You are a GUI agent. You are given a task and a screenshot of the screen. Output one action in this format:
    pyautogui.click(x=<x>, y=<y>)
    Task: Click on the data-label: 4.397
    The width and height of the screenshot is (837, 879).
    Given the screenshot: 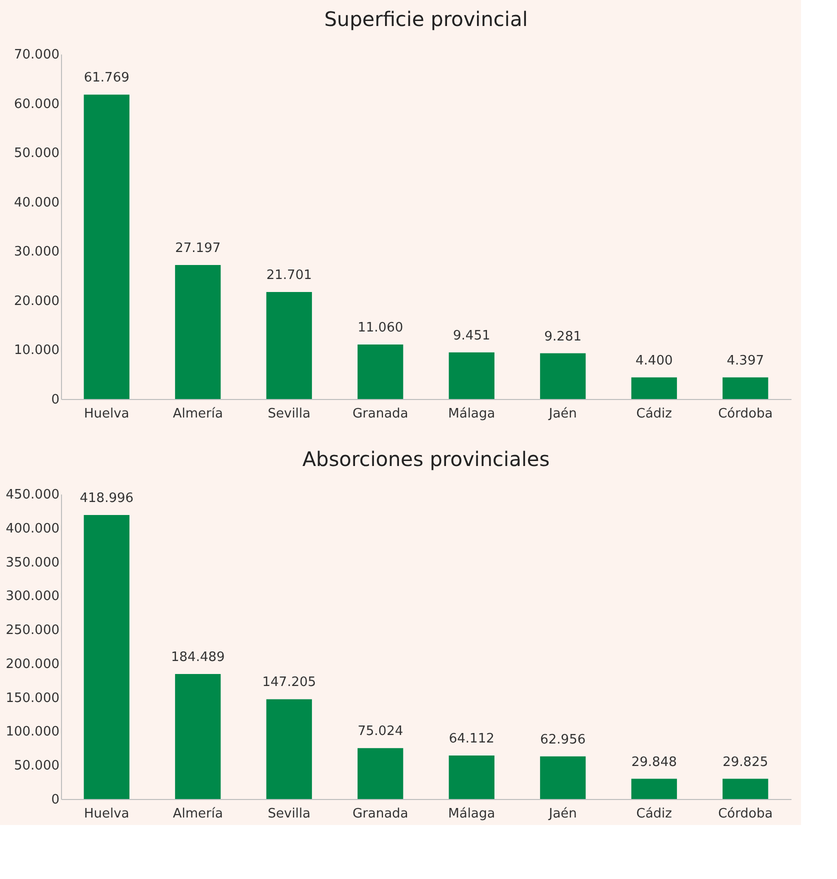 What is the action you would take?
    pyautogui.click(x=745, y=360)
    